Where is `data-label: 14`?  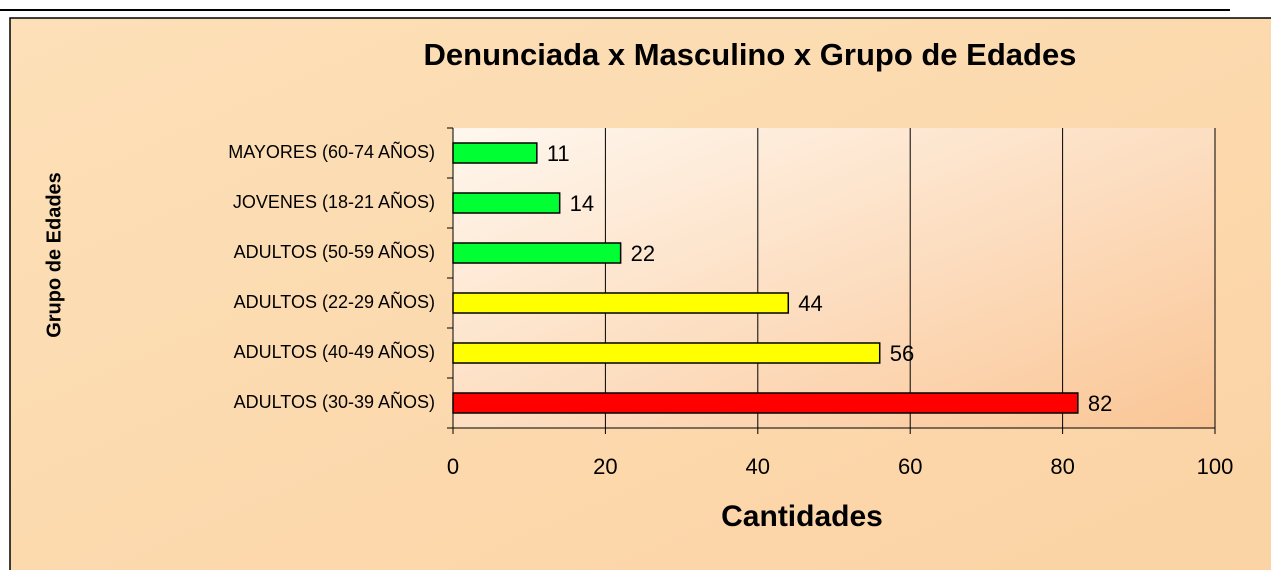 data-label: 14 is located at coordinates (582, 203).